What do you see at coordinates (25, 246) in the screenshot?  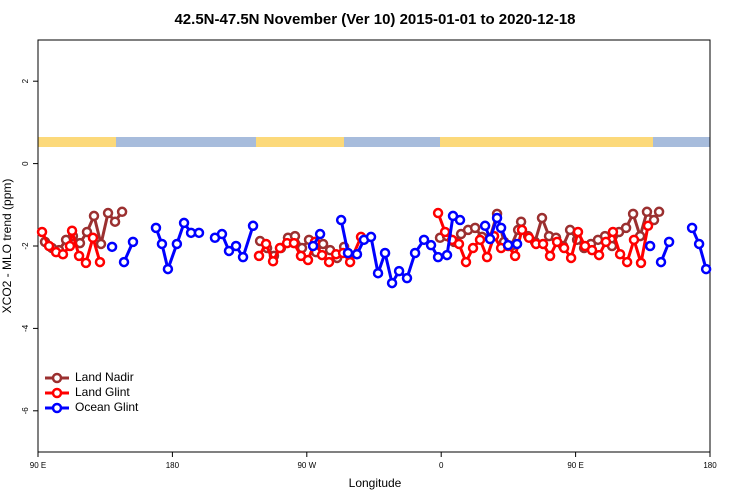 I see `y-tick-label: -2` at bounding box center [25, 246].